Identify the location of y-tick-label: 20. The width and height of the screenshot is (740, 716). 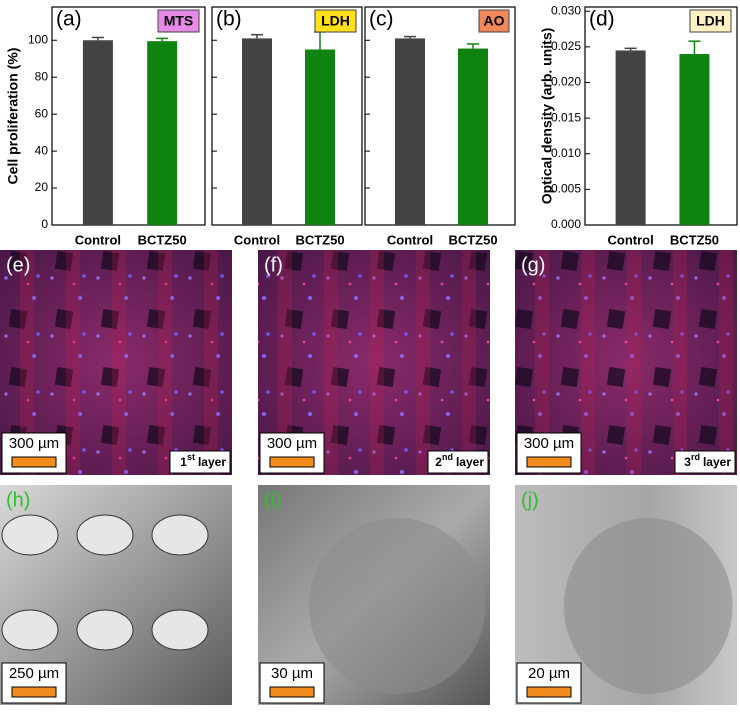
(42, 187).